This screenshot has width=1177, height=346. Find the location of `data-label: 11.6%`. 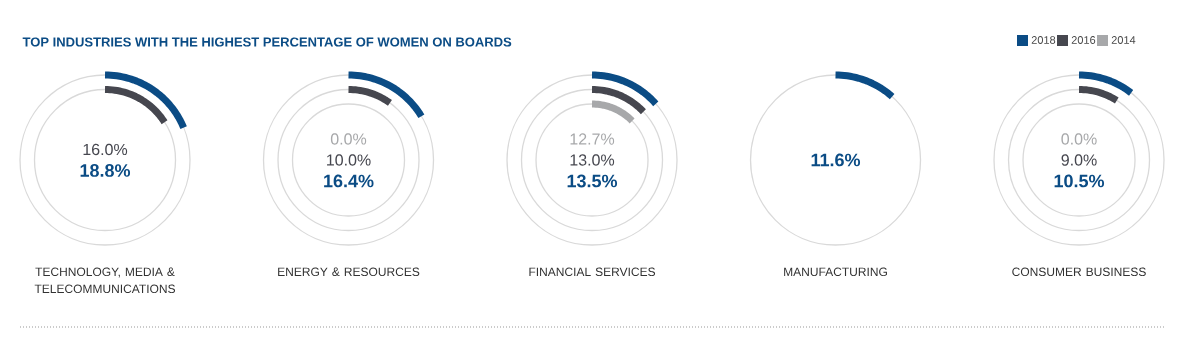

data-label: 11.6% is located at coordinates (836, 160).